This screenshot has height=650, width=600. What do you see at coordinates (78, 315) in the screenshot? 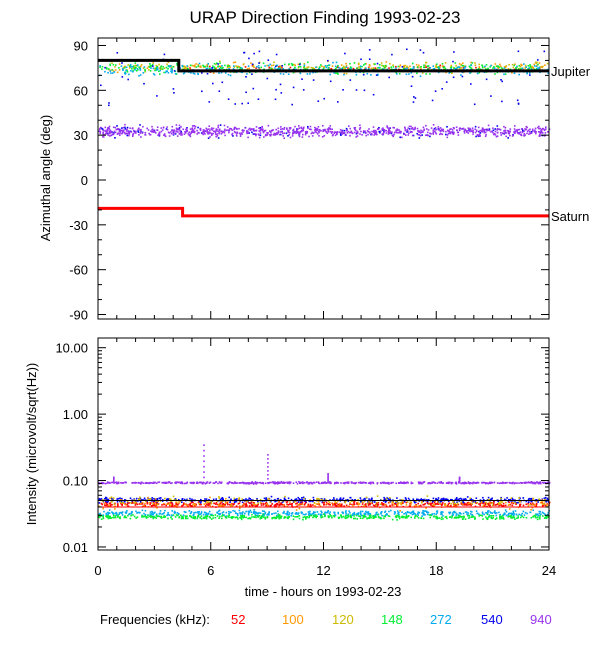
I see `ytick-label: -90` at bounding box center [78, 315].